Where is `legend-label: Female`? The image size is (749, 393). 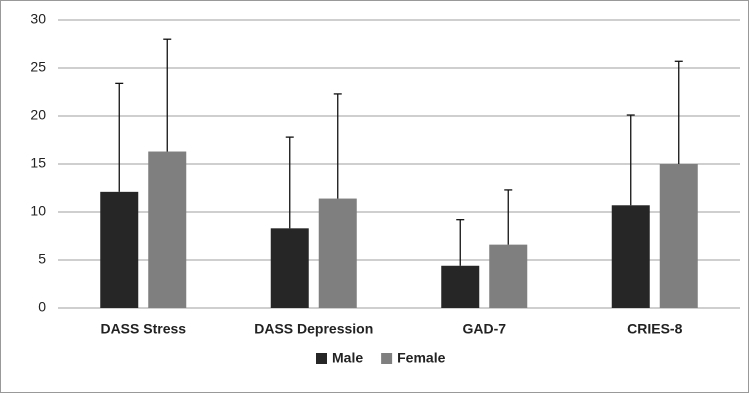
legend-label: Female is located at coordinates (421, 358).